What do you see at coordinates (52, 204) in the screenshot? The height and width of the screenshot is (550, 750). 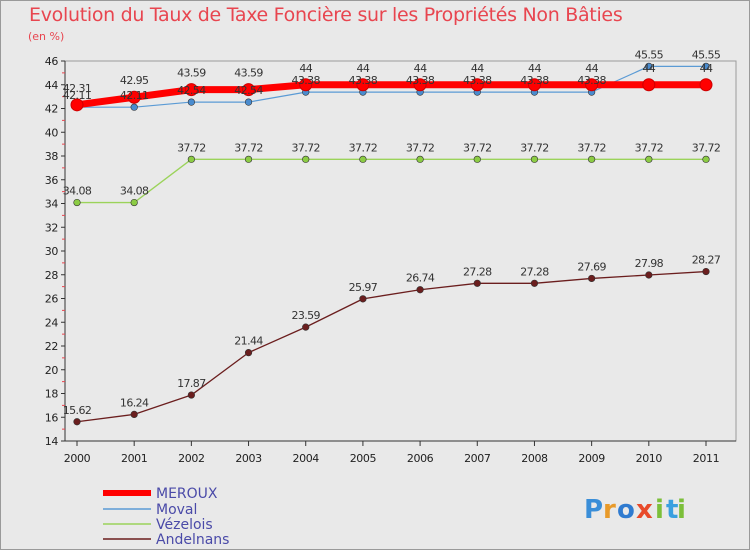 I see `y-tick-label: 34` at bounding box center [52, 204].